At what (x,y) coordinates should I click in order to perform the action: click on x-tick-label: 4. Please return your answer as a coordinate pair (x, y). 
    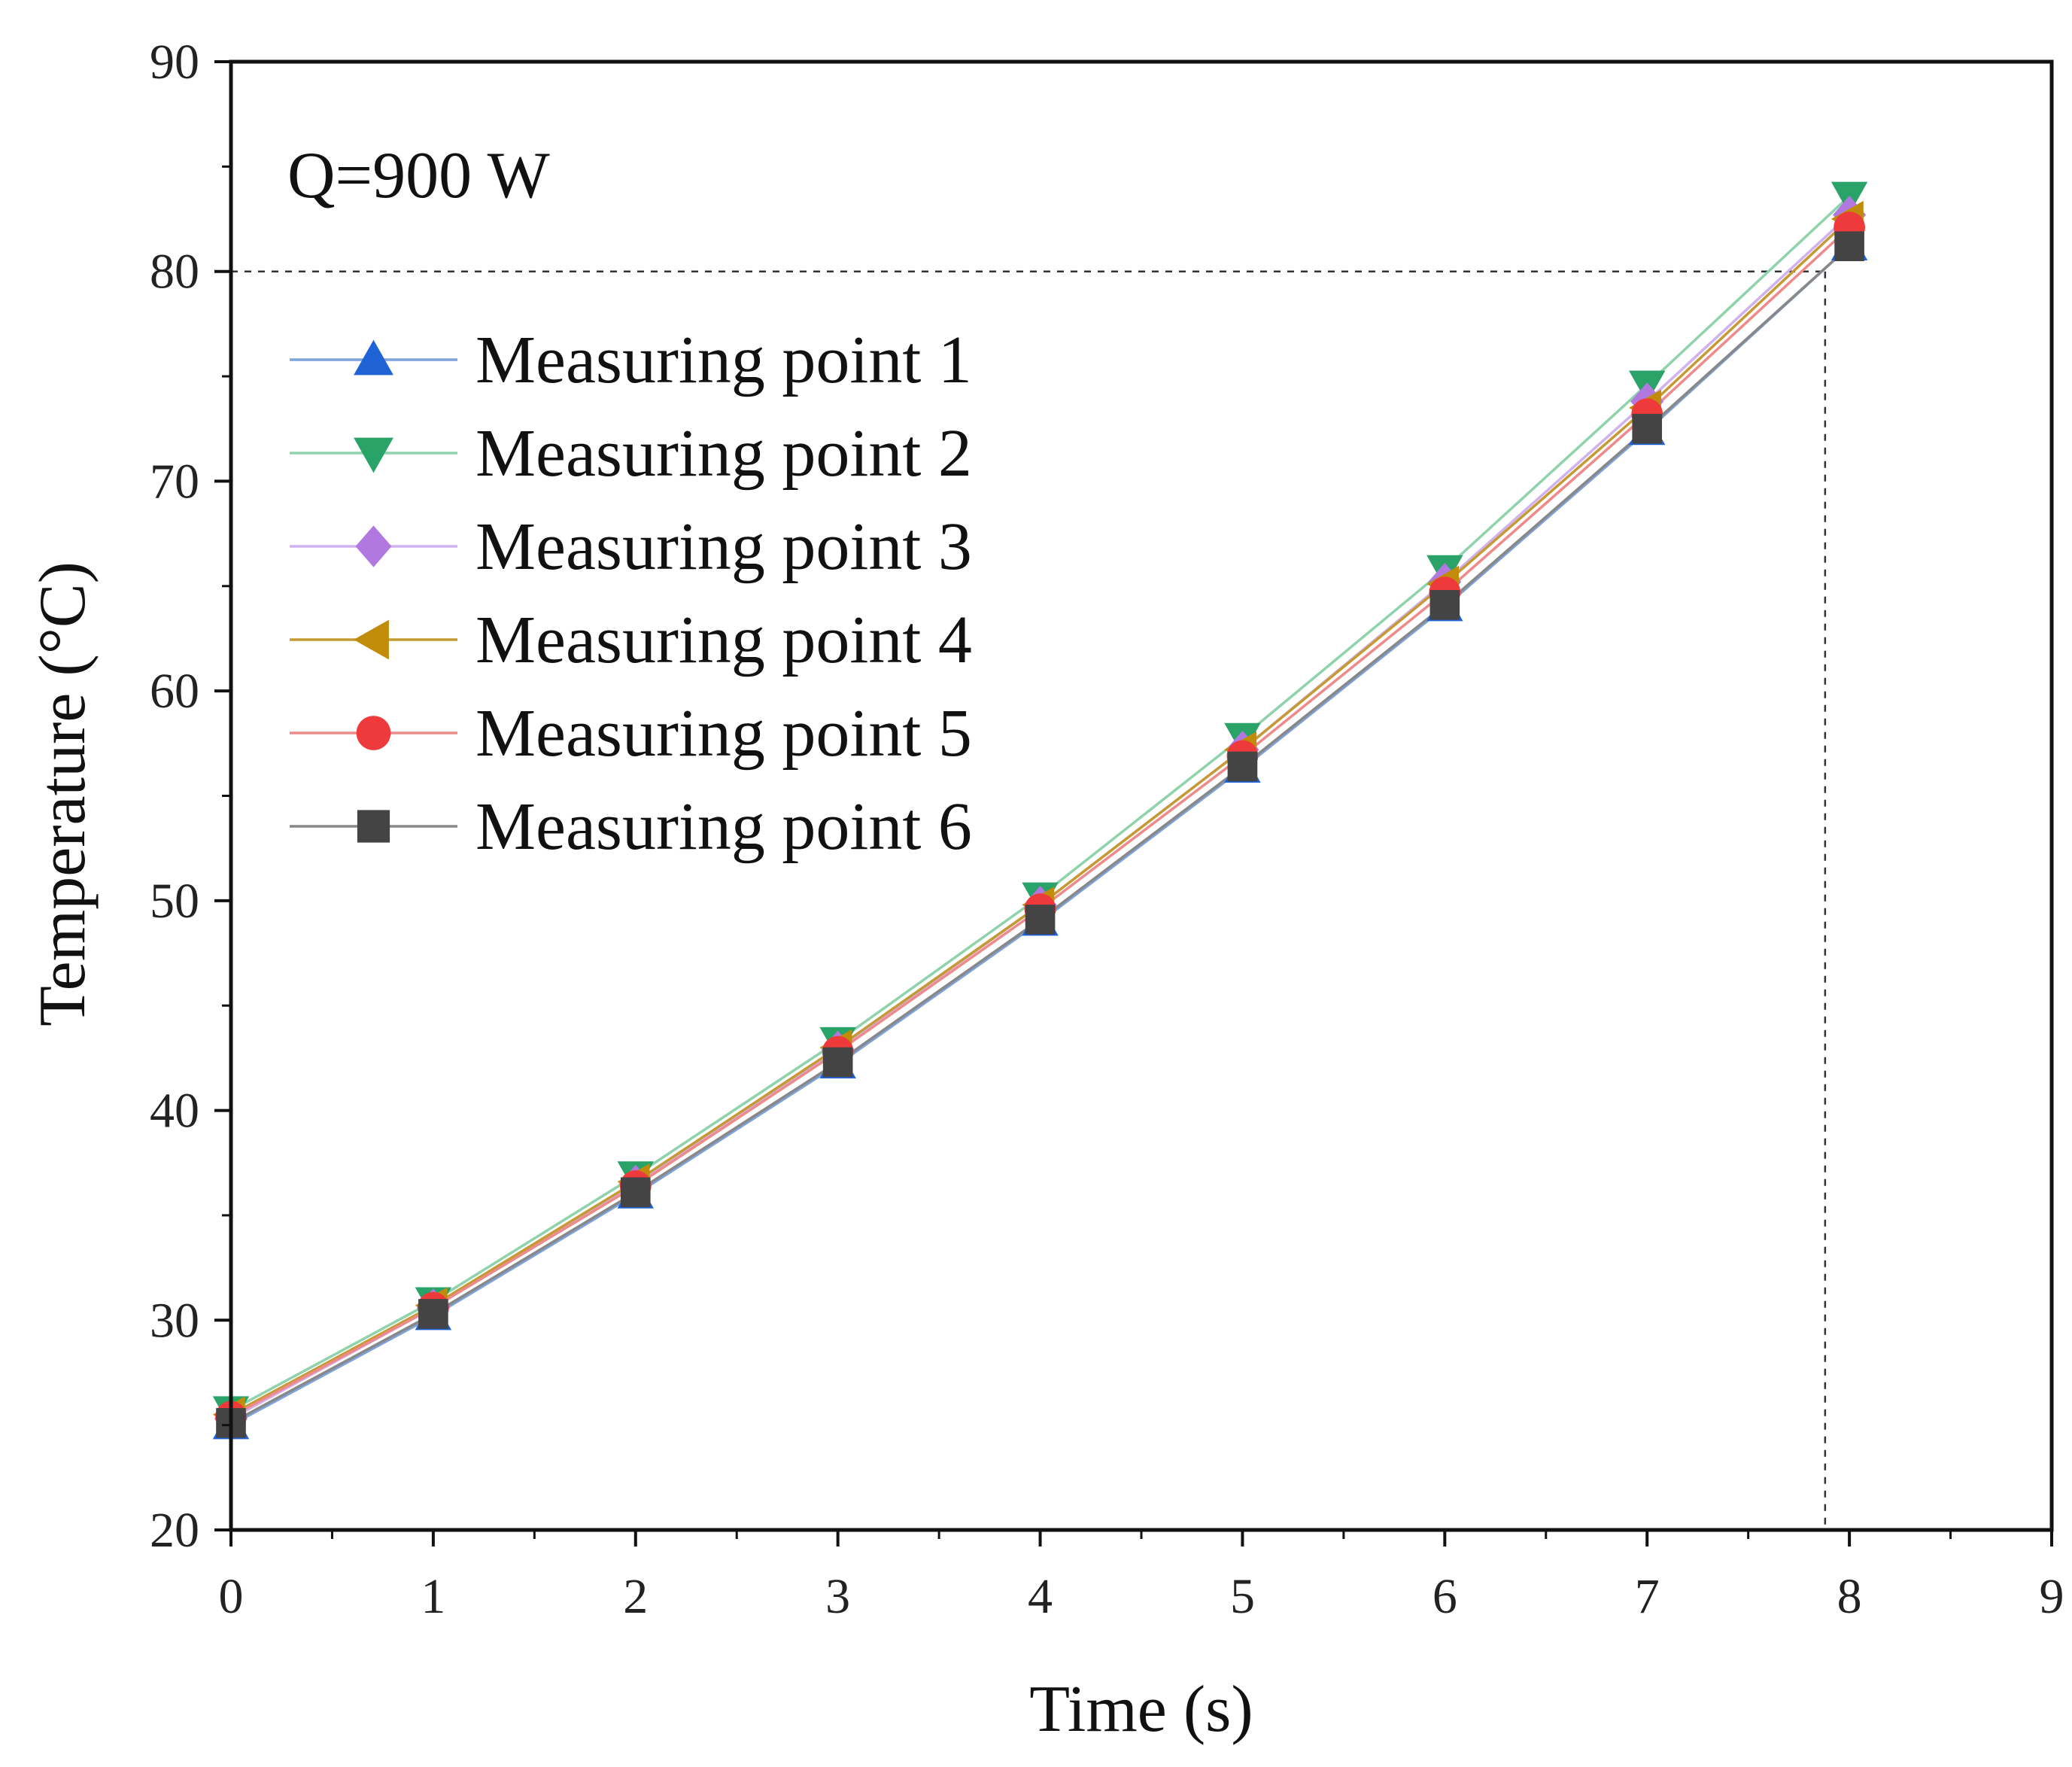
    Looking at the image, I should click on (1040, 1596).